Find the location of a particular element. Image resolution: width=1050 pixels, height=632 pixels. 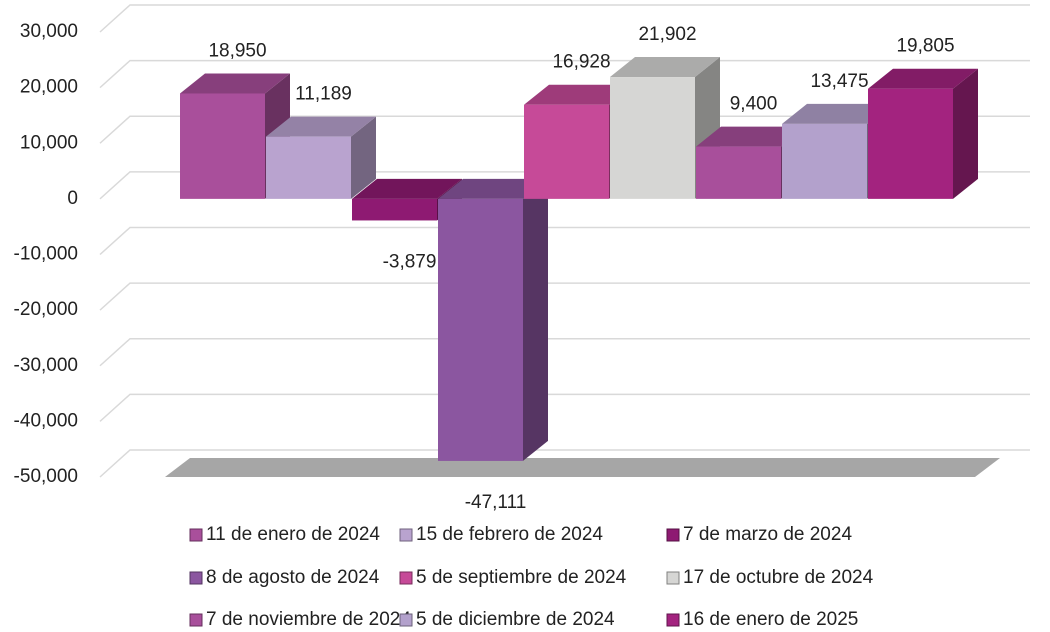

legend-label: 7 de marzo de 2024 is located at coordinates (767, 534).